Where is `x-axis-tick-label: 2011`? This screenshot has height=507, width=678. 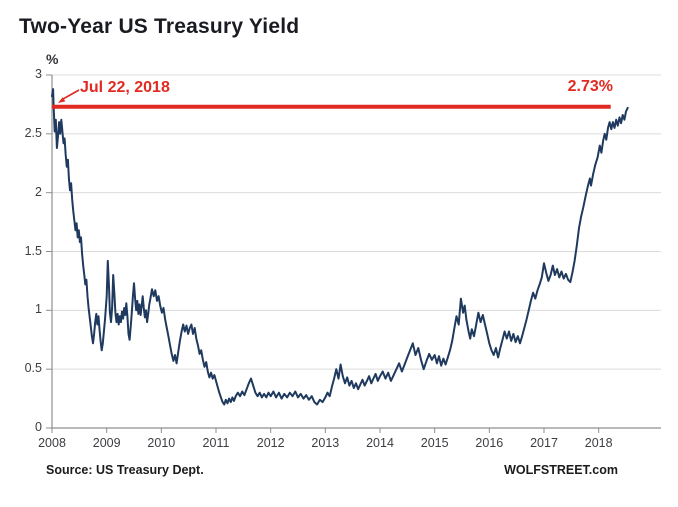
x-axis-tick-label: 2011 is located at coordinates (216, 443).